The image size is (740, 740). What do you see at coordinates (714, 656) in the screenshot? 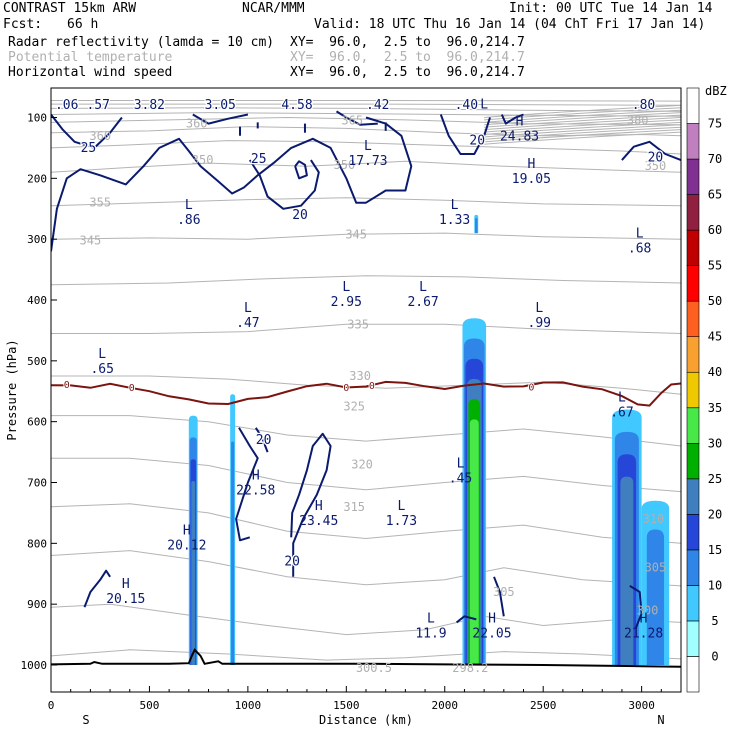
I see `colorbar-label-0: 0` at bounding box center [714, 656].